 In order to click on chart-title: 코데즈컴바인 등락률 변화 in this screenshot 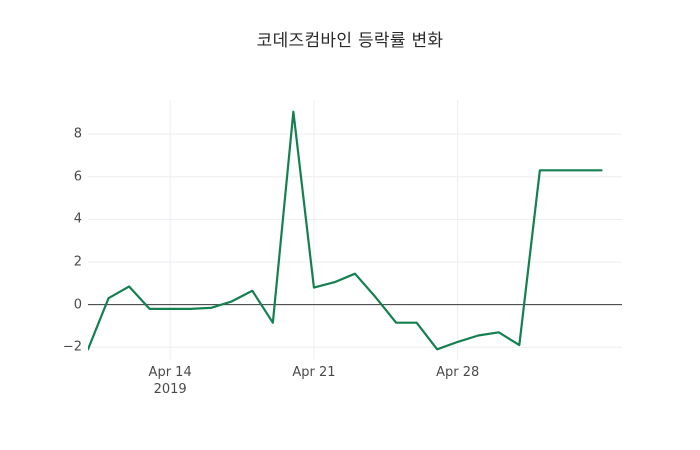, I will do `click(350, 41)`.